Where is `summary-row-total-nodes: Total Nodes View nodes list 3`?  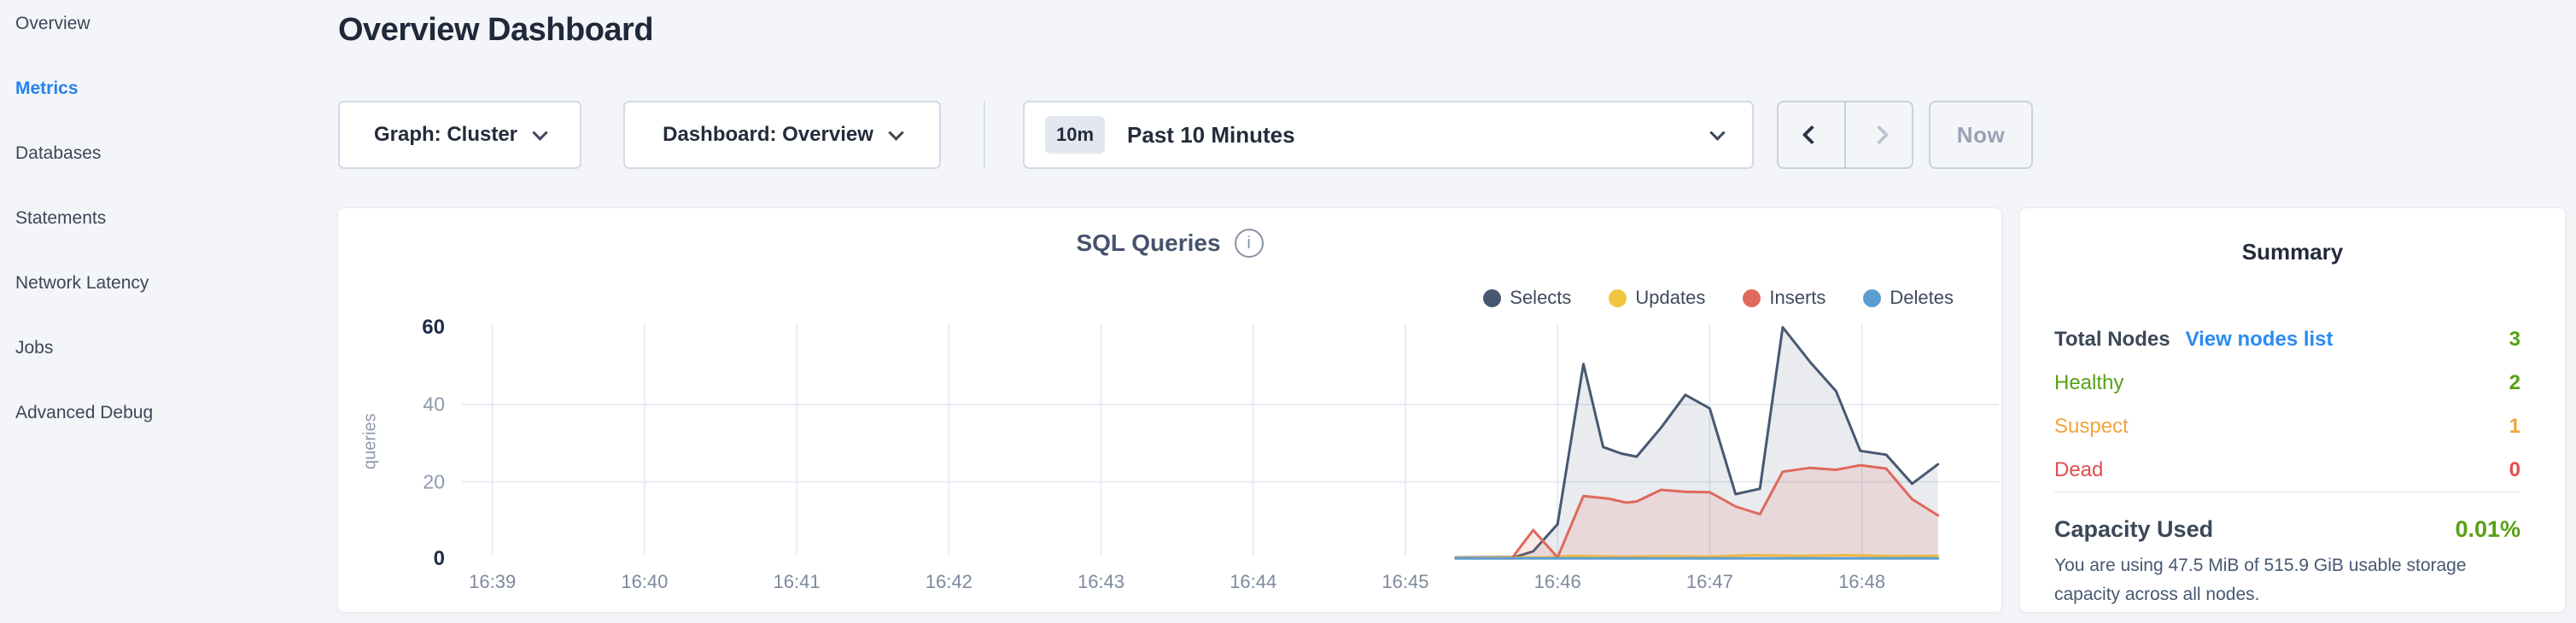 summary-row-total-nodes: Total Nodes View nodes list 3 is located at coordinates (2287, 339).